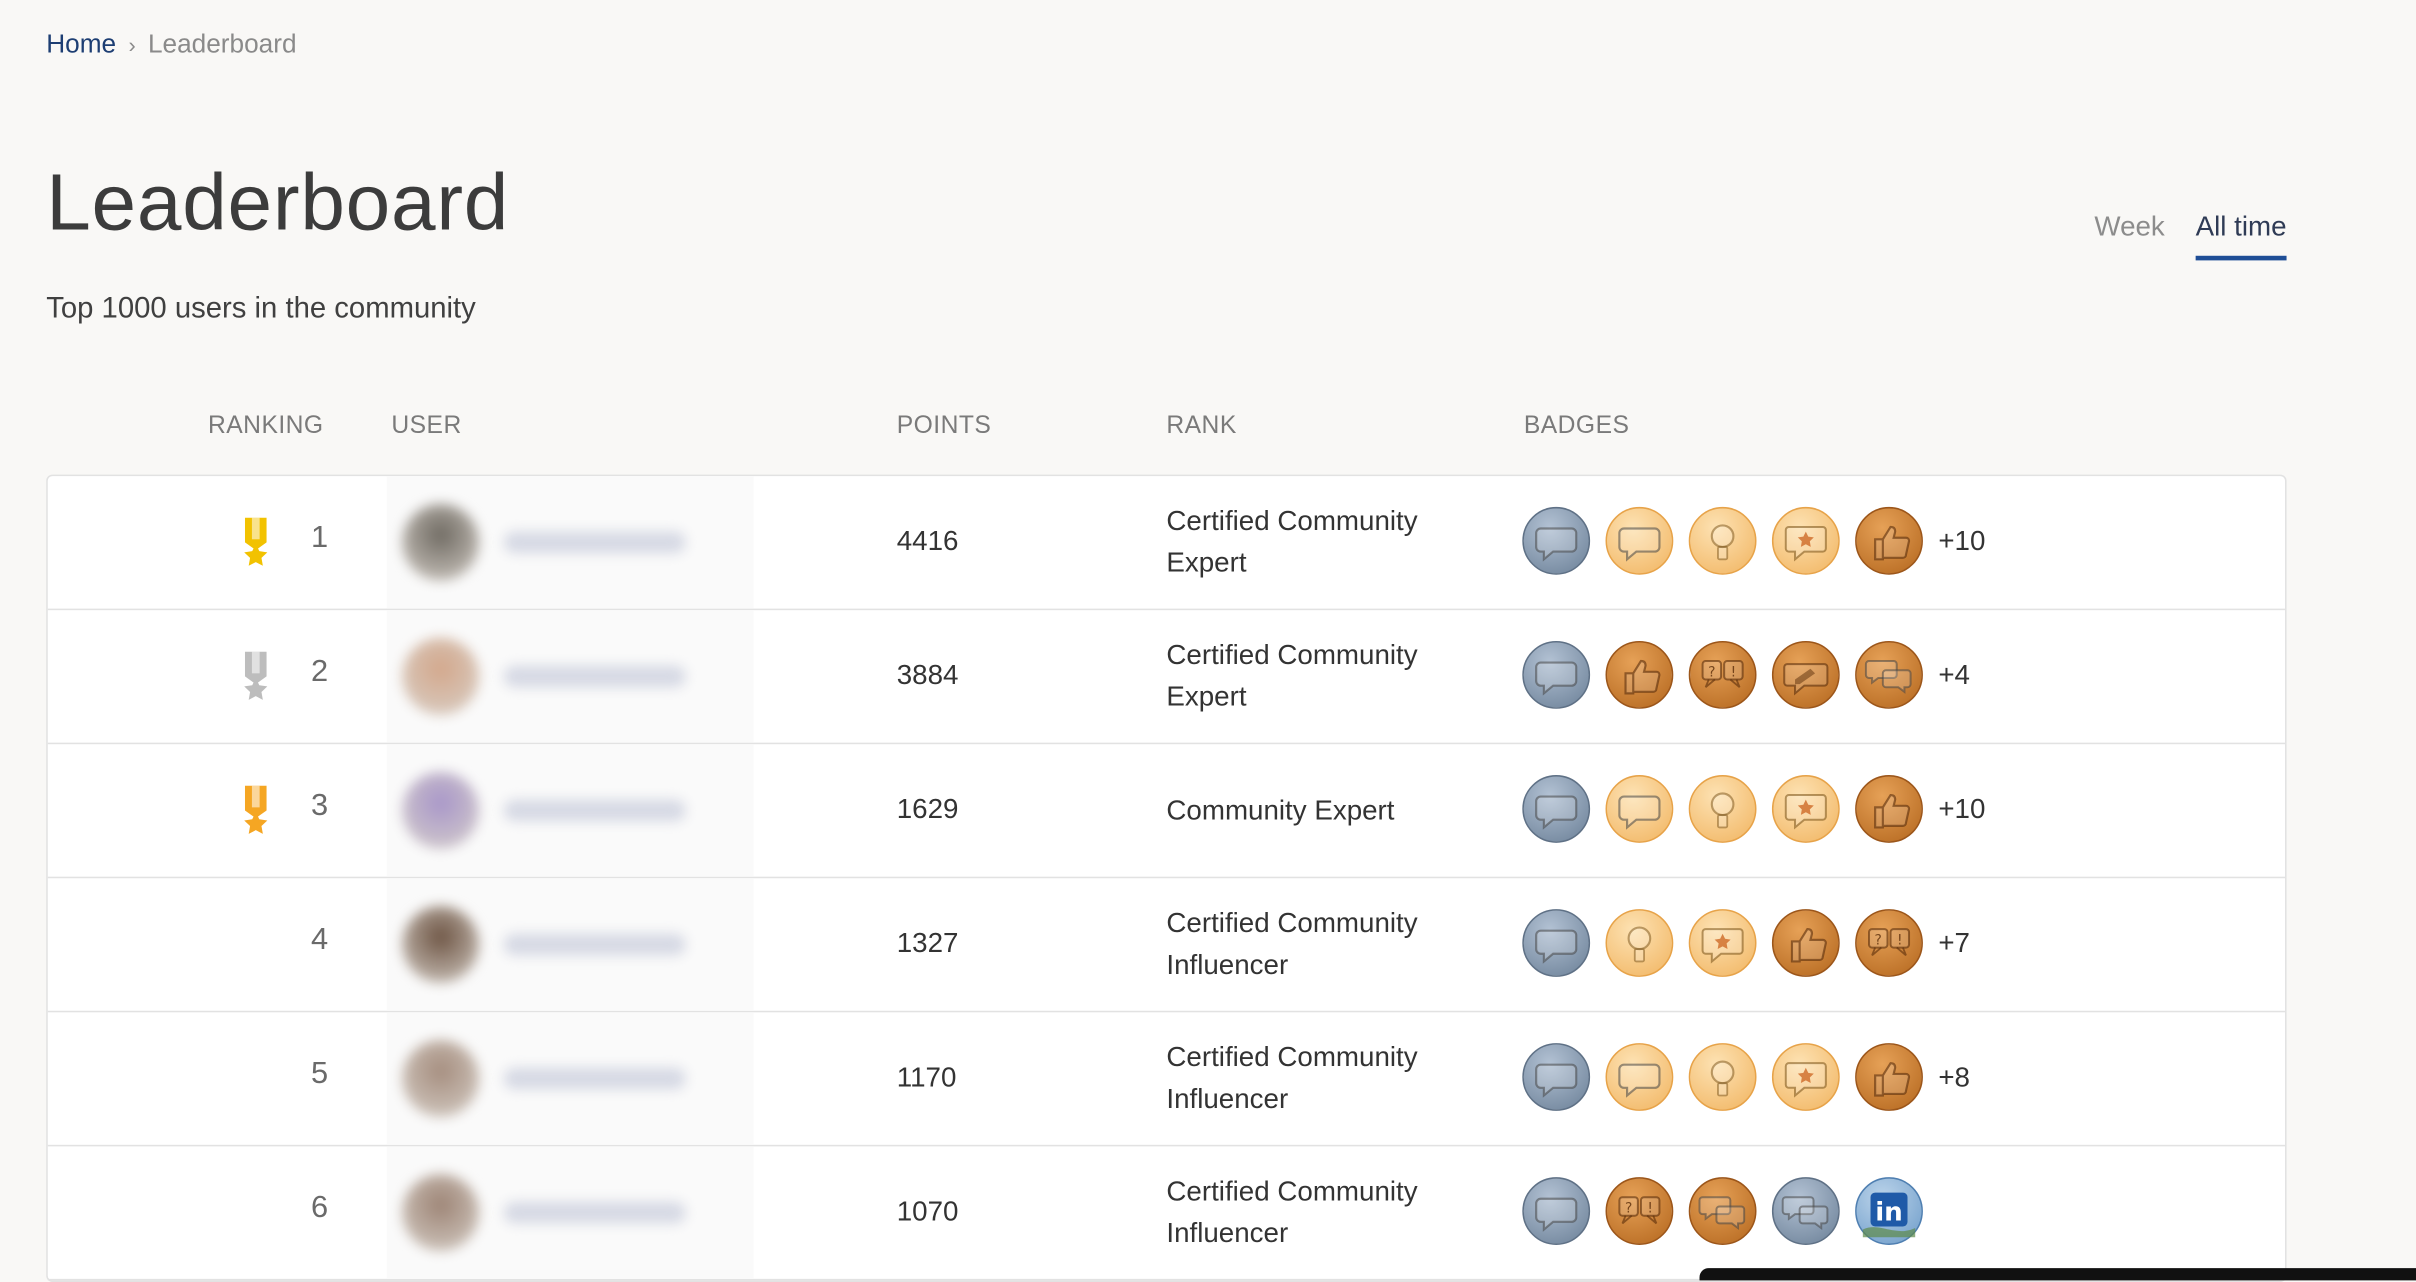  Describe the element at coordinates (927, 541) in the screenshot. I see `points-value: 4416` at that location.